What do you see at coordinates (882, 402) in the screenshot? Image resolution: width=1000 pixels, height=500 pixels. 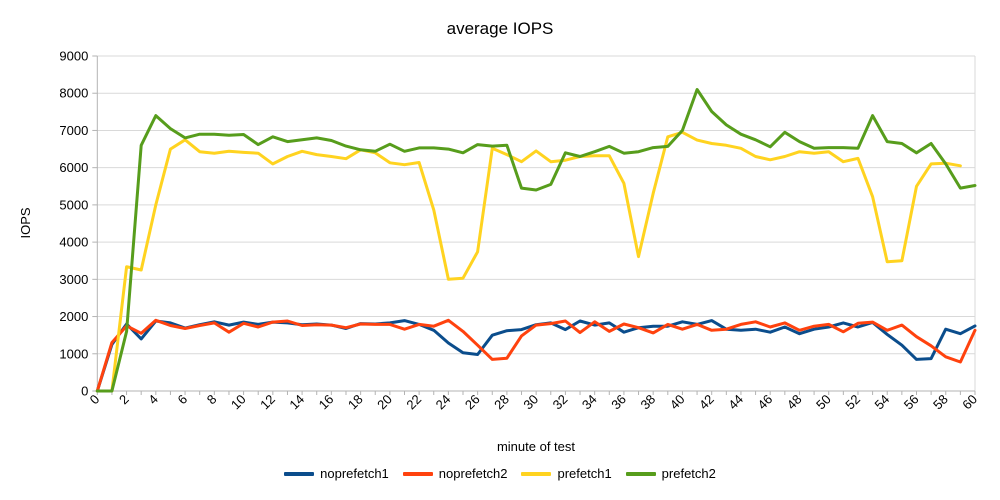 I see `x-tick-label: 54` at bounding box center [882, 402].